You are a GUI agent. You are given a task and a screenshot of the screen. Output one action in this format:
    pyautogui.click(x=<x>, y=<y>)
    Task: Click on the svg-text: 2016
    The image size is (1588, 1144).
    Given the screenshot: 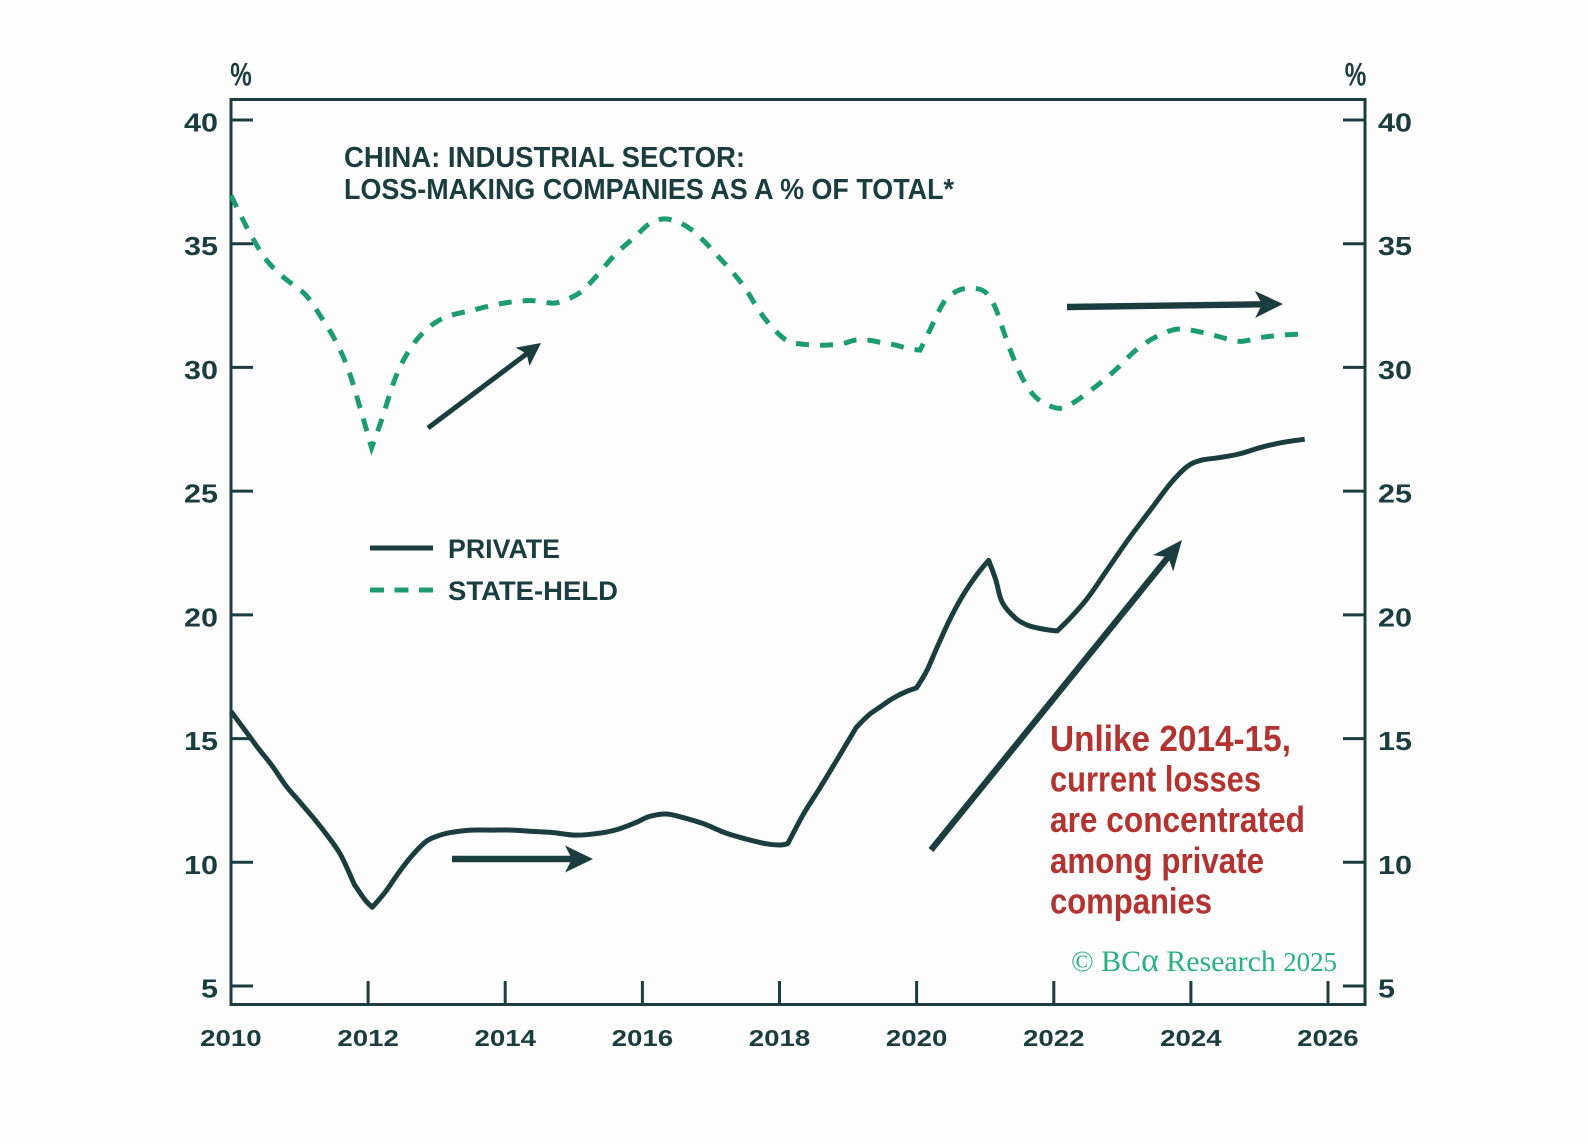 What is the action you would take?
    pyautogui.click(x=643, y=1038)
    